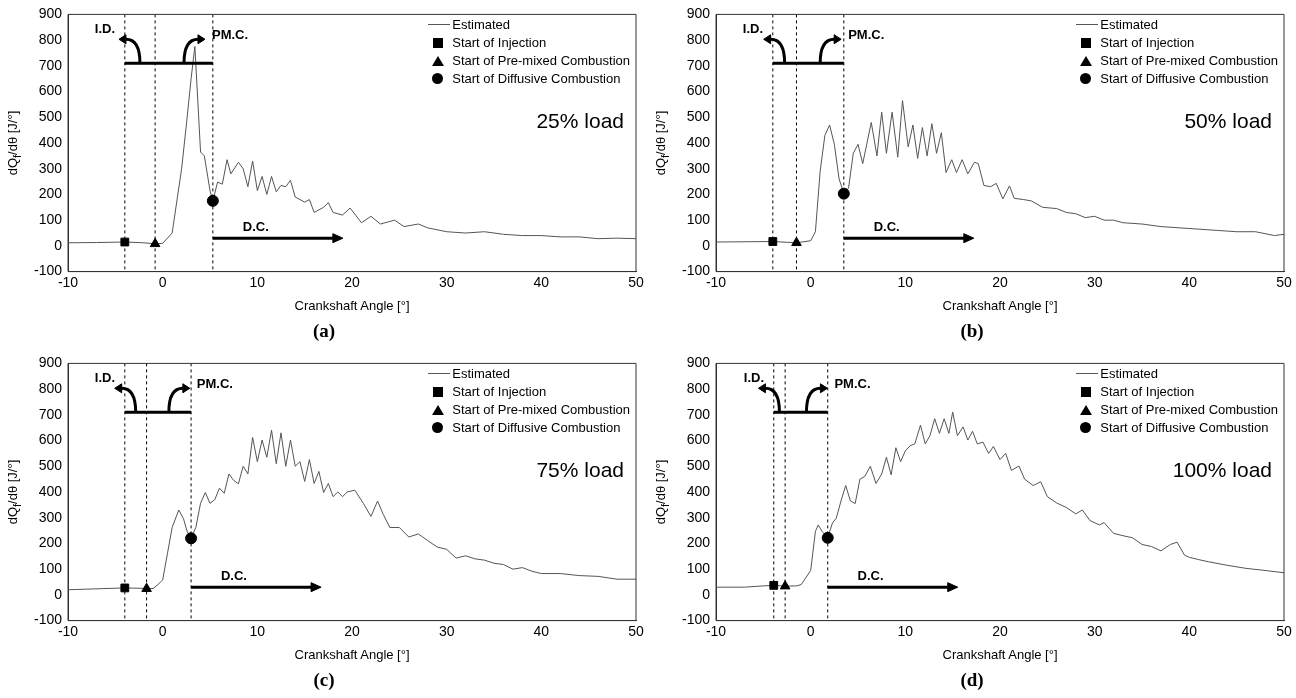 The image size is (1296, 698). What do you see at coordinates (1222, 470) in the screenshot?
I see `annotation: 100% load` at bounding box center [1222, 470].